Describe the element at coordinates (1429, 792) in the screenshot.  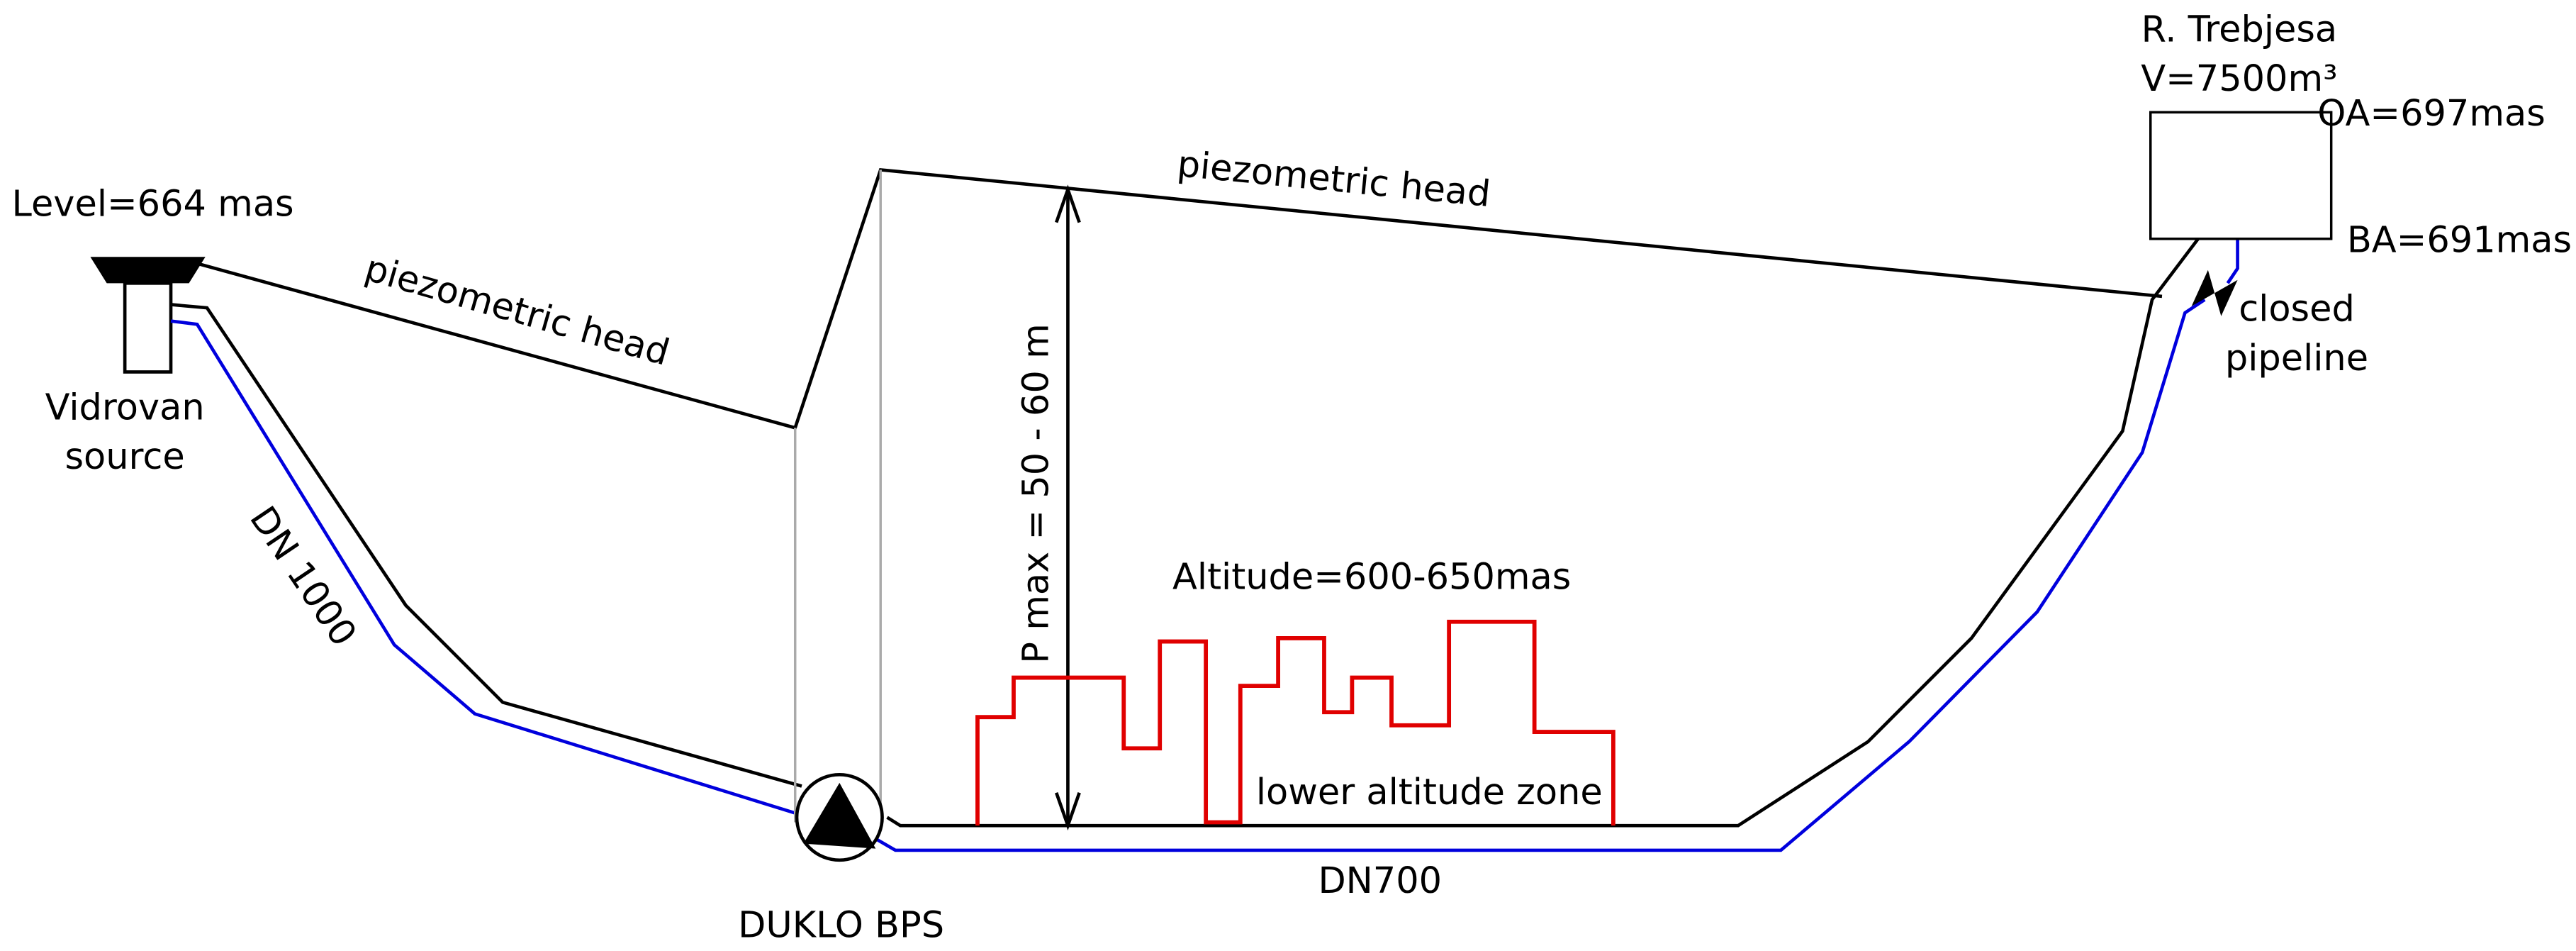
I see `label: lower altitude zone` at that location.